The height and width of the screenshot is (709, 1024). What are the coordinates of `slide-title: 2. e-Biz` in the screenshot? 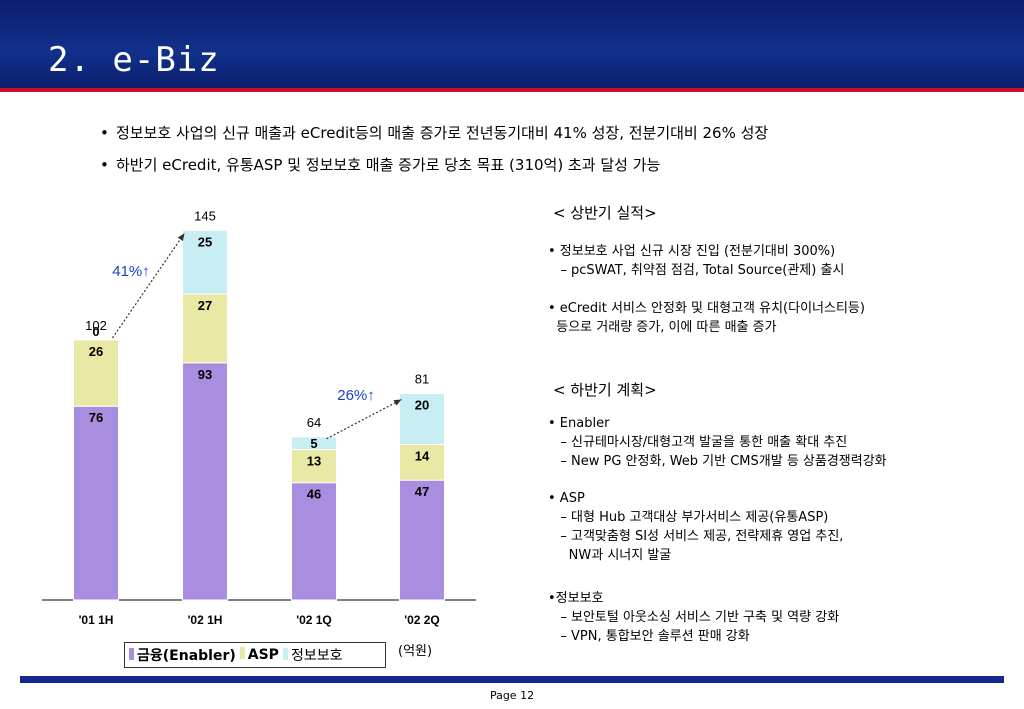 It's located at (134, 60).